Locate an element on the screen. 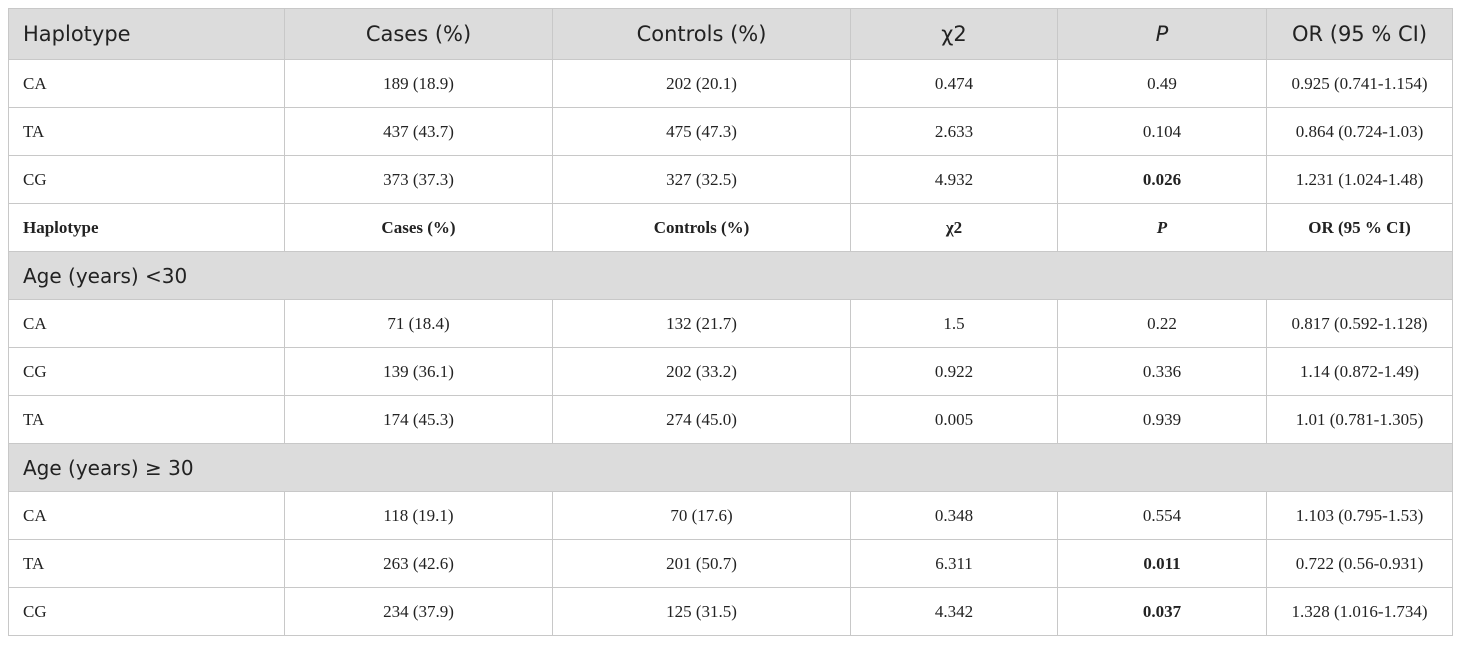 This screenshot has height=650, width=1460. cell-chi2: 0.474 is located at coordinates (954, 83).